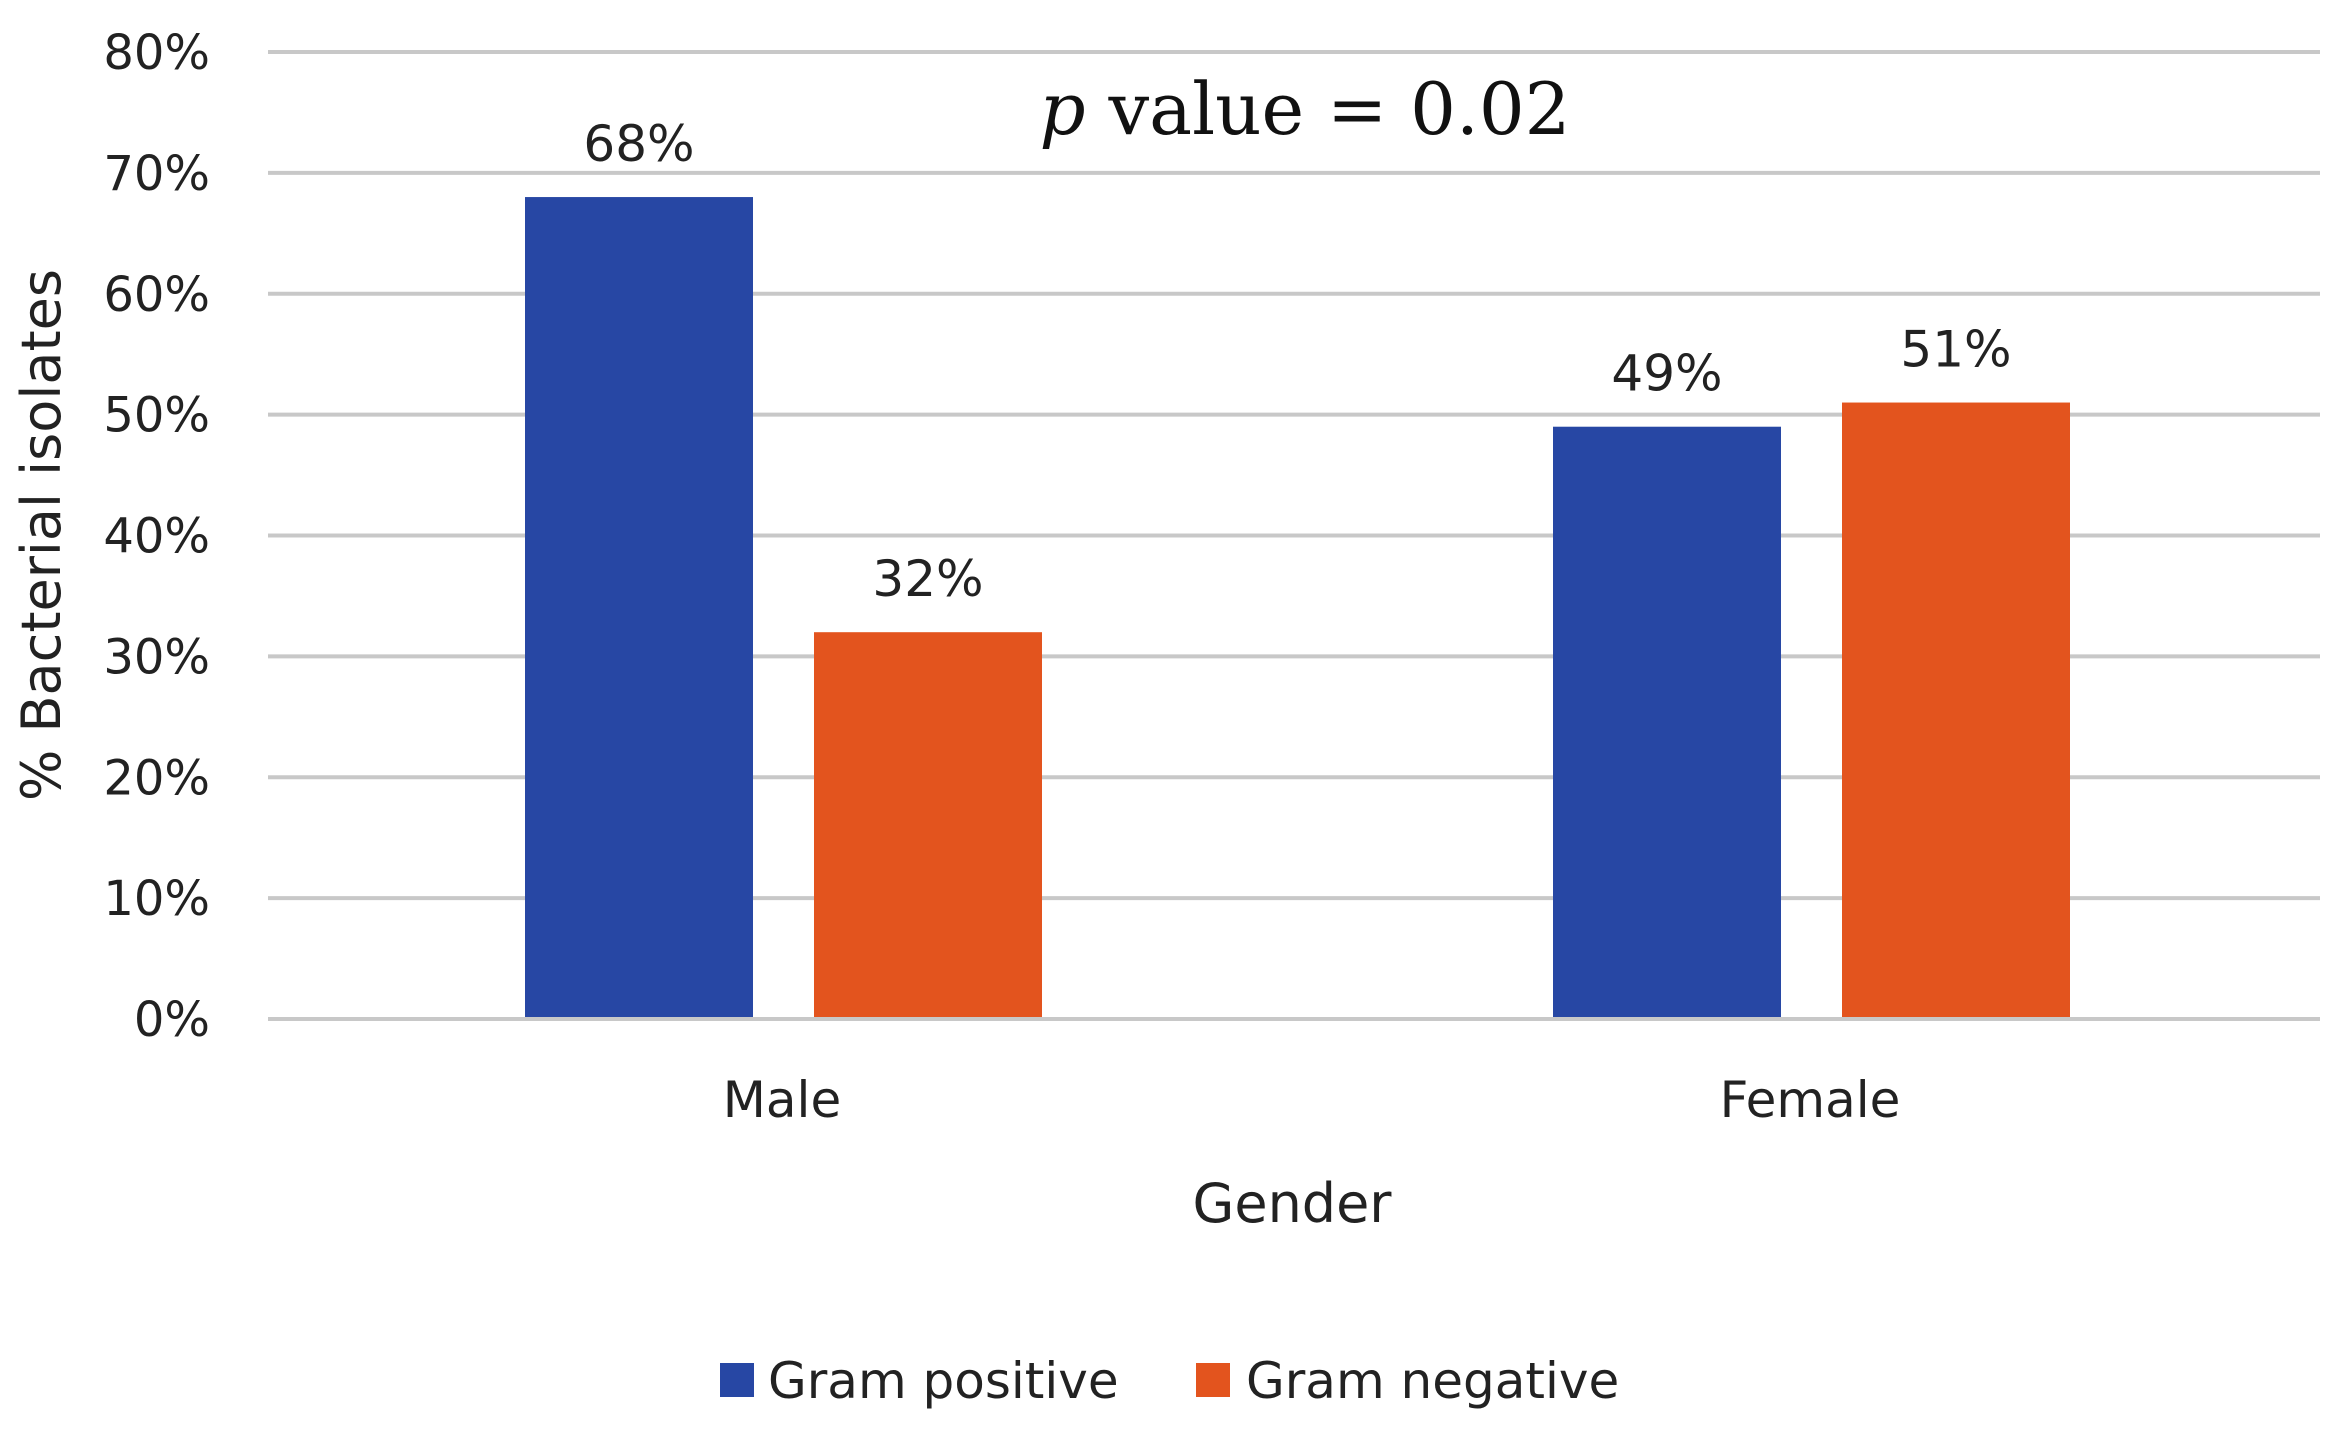 The width and height of the screenshot is (2344, 1440). What do you see at coordinates (156, 778) in the screenshot?
I see `y-tick-label: 20%` at bounding box center [156, 778].